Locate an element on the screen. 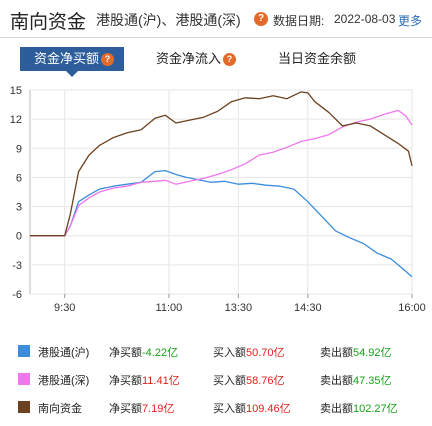 This screenshot has height=426, width=432. net-buy-value: 11.41亿 is located at coordinates (161, 381).